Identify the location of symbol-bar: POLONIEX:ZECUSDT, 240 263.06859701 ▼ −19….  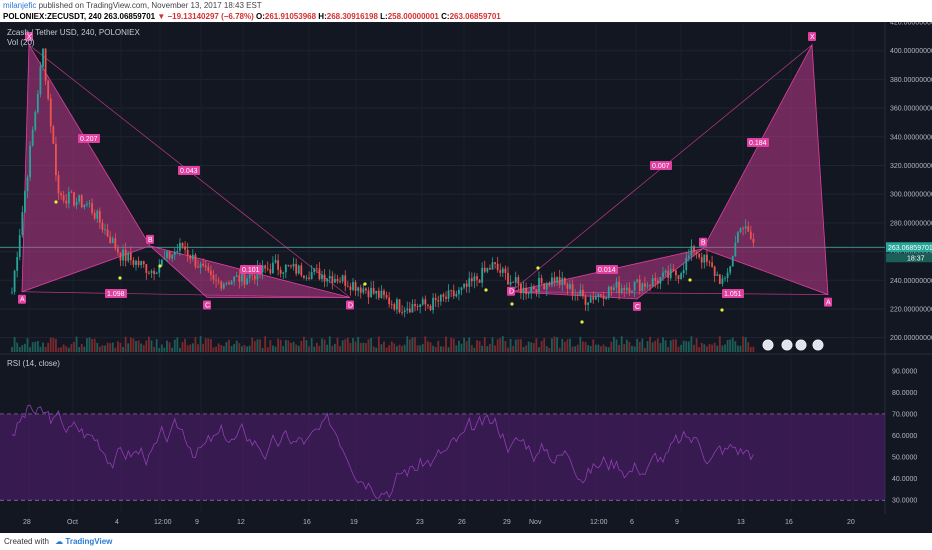
(466, 16).